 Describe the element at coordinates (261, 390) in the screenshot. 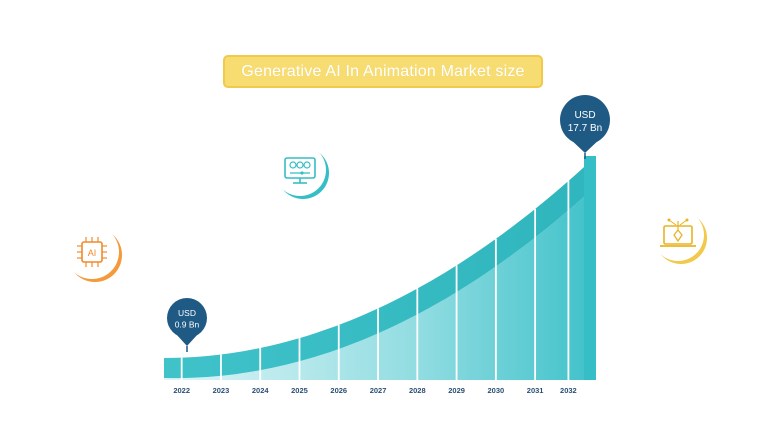

I see `x-tick-label: 2024` at that location.